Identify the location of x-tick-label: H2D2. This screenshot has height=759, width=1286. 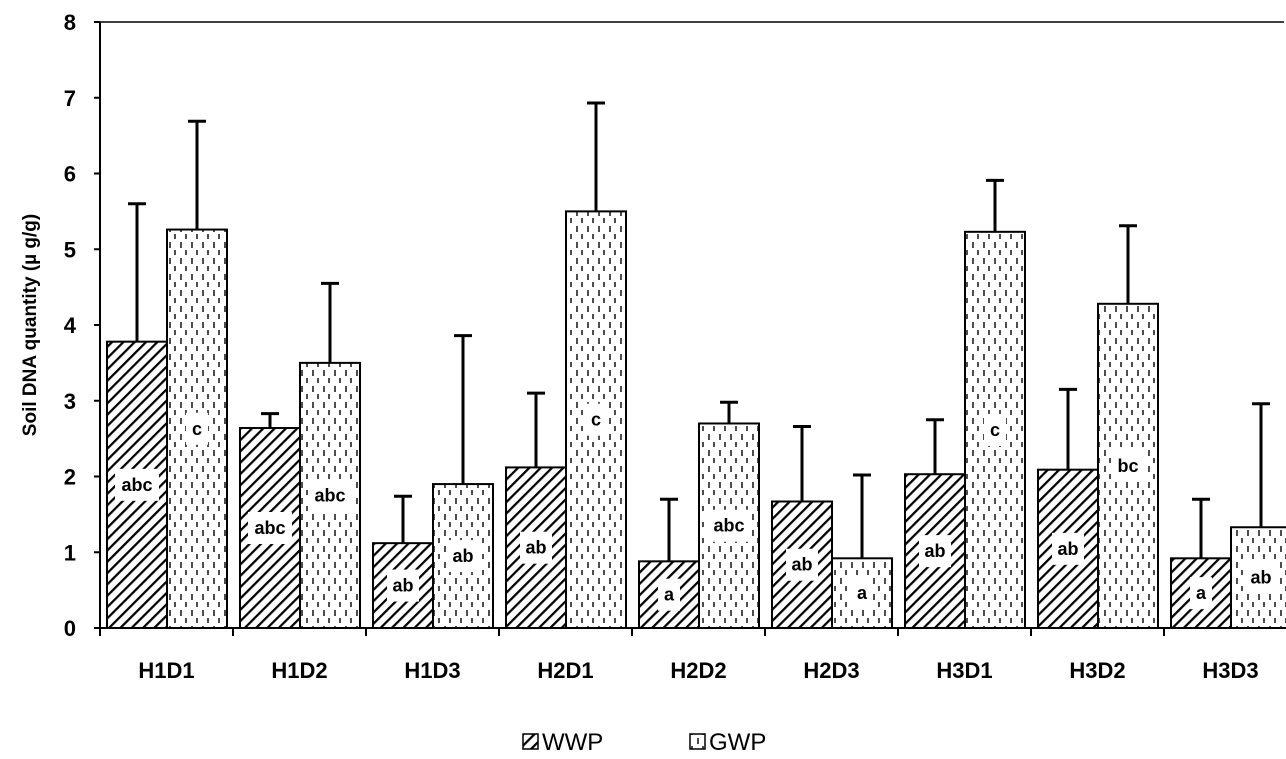
(698, 670).